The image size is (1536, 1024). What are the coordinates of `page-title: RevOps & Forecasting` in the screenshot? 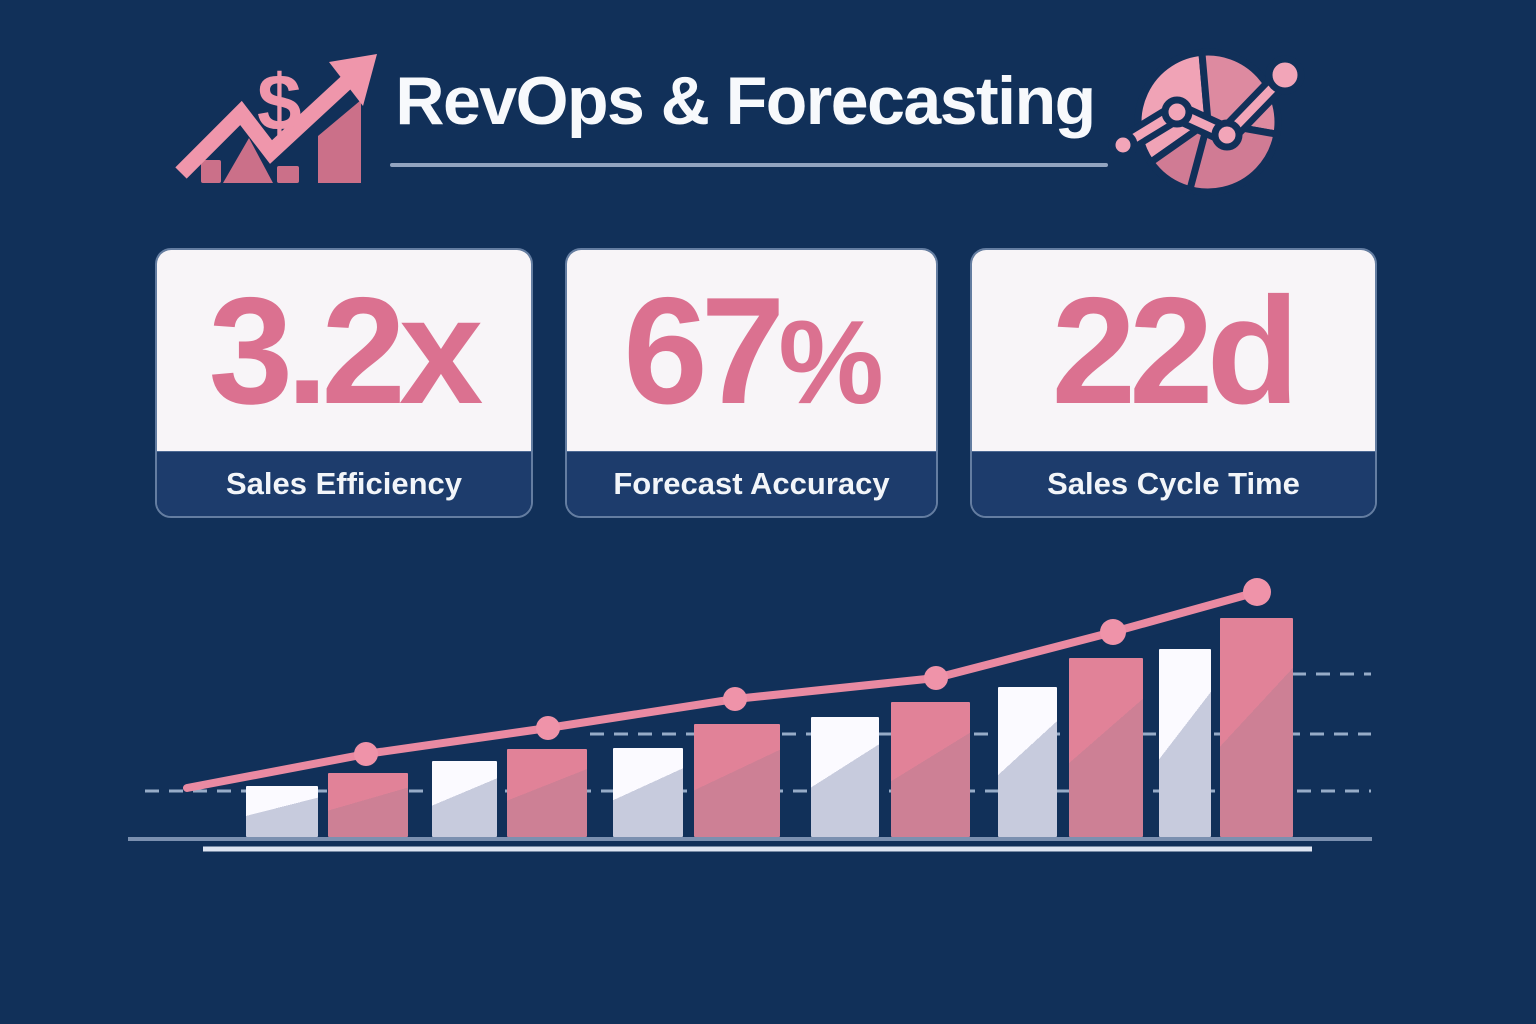 It's located at (745, 101).